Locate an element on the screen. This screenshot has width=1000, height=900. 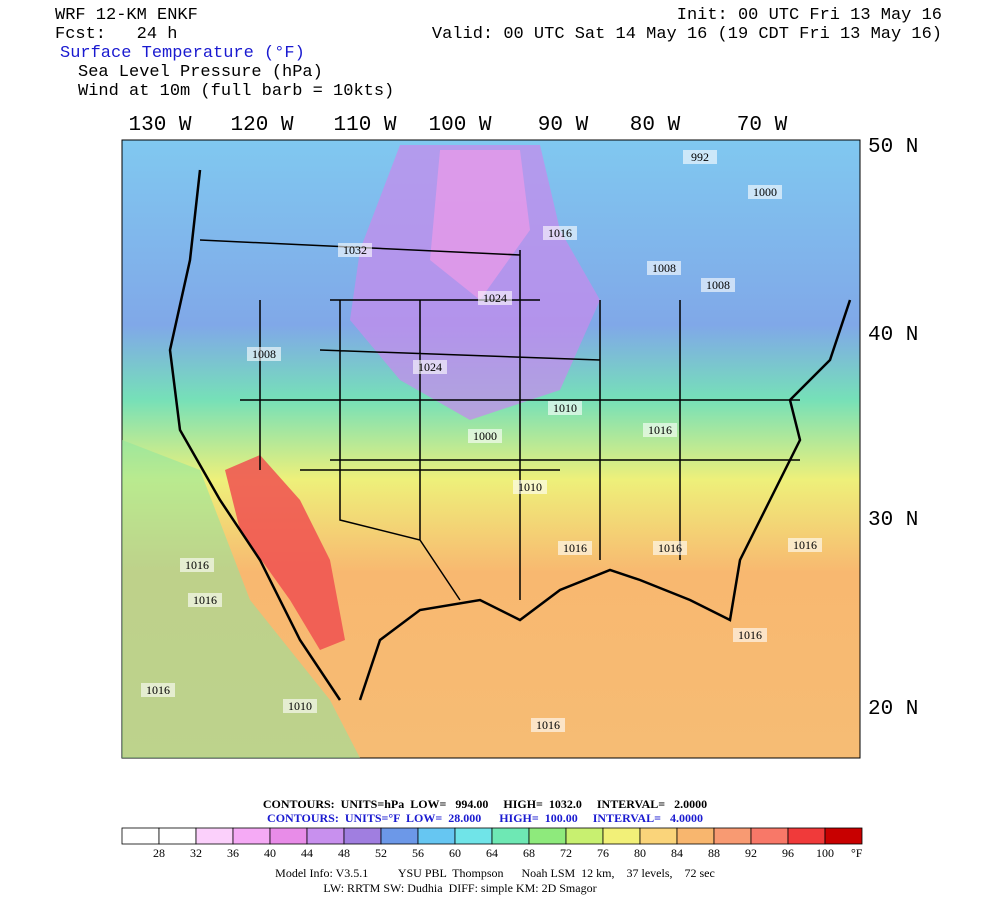
field-name: Sea Level Pressure (hPa) is located at coordinates (200, 72).